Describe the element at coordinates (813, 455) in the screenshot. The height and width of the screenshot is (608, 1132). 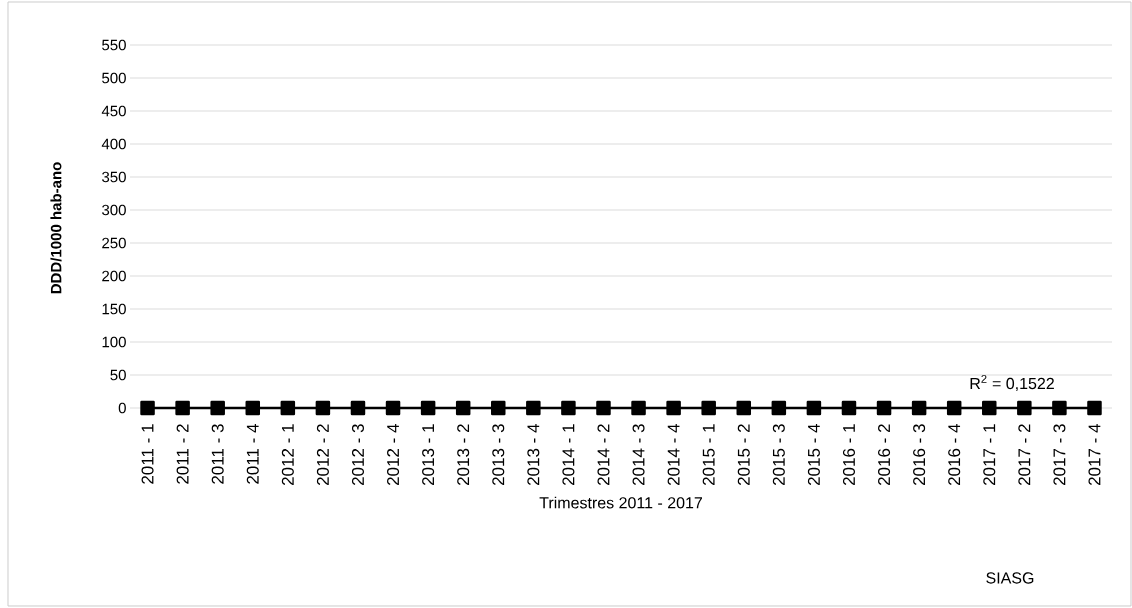
I see `x-tick-label: 2015 - 4` at that location.